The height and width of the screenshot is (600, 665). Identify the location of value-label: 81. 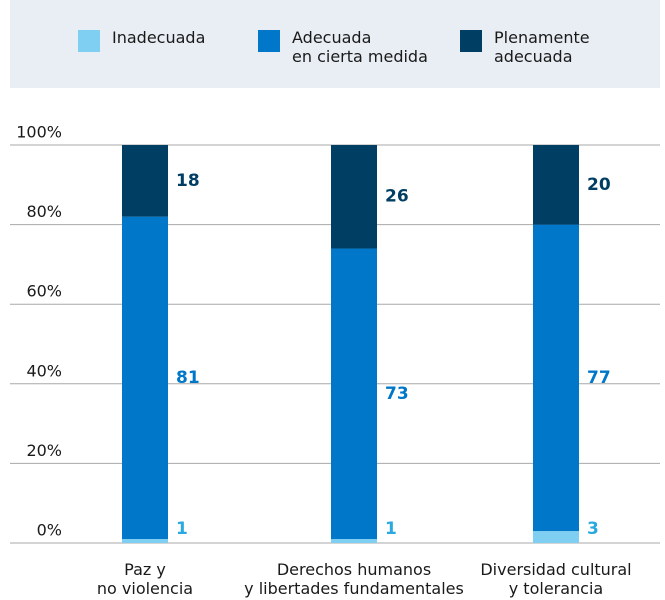
(188, 378).